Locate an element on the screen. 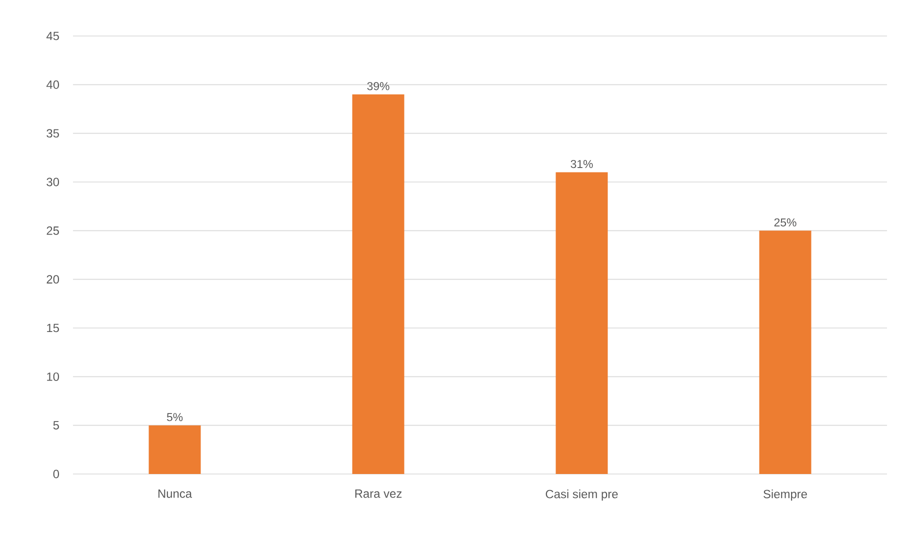 This screenshot has height=533, width=903. y-tick-label: 0 is located at coordinates (56, 474).